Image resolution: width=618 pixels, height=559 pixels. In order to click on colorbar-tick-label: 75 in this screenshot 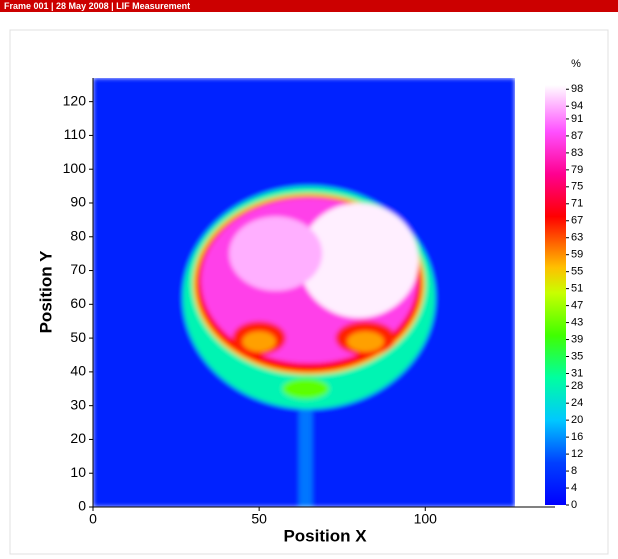, I will do `click(577, 187)`.